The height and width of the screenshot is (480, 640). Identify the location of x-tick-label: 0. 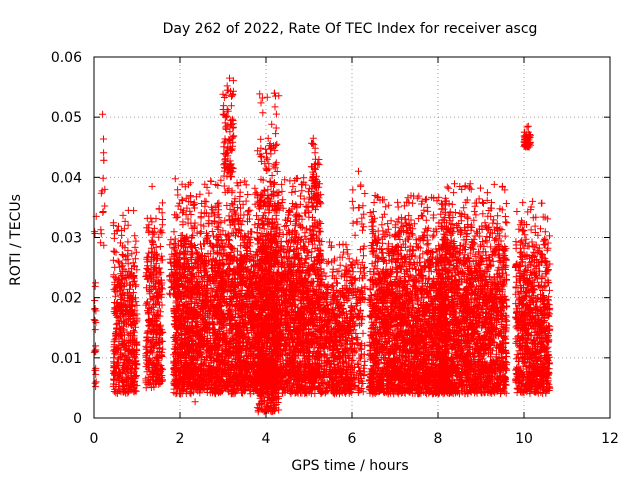
(94, 439).